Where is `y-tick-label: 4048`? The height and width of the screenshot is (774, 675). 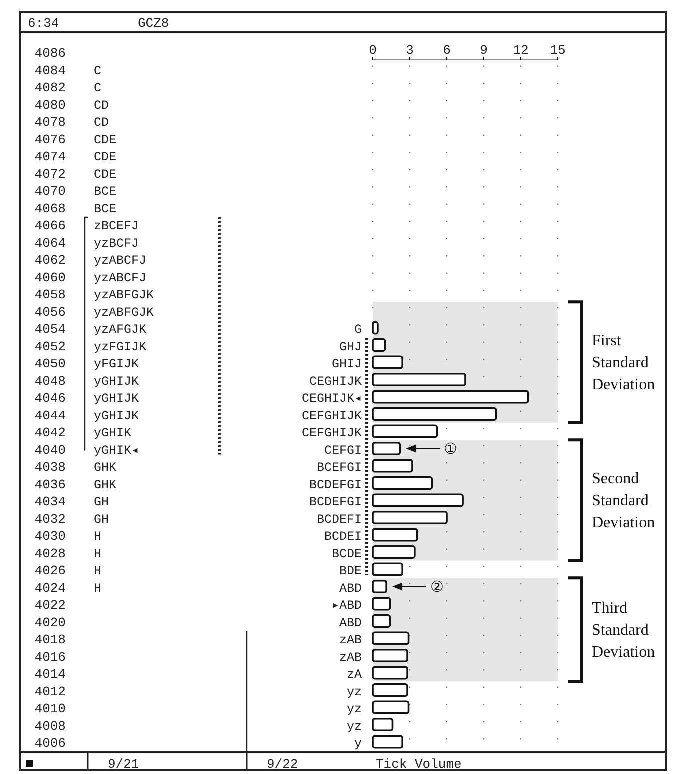 y-tick-label: 4048 is located at coordinates (50, 381).